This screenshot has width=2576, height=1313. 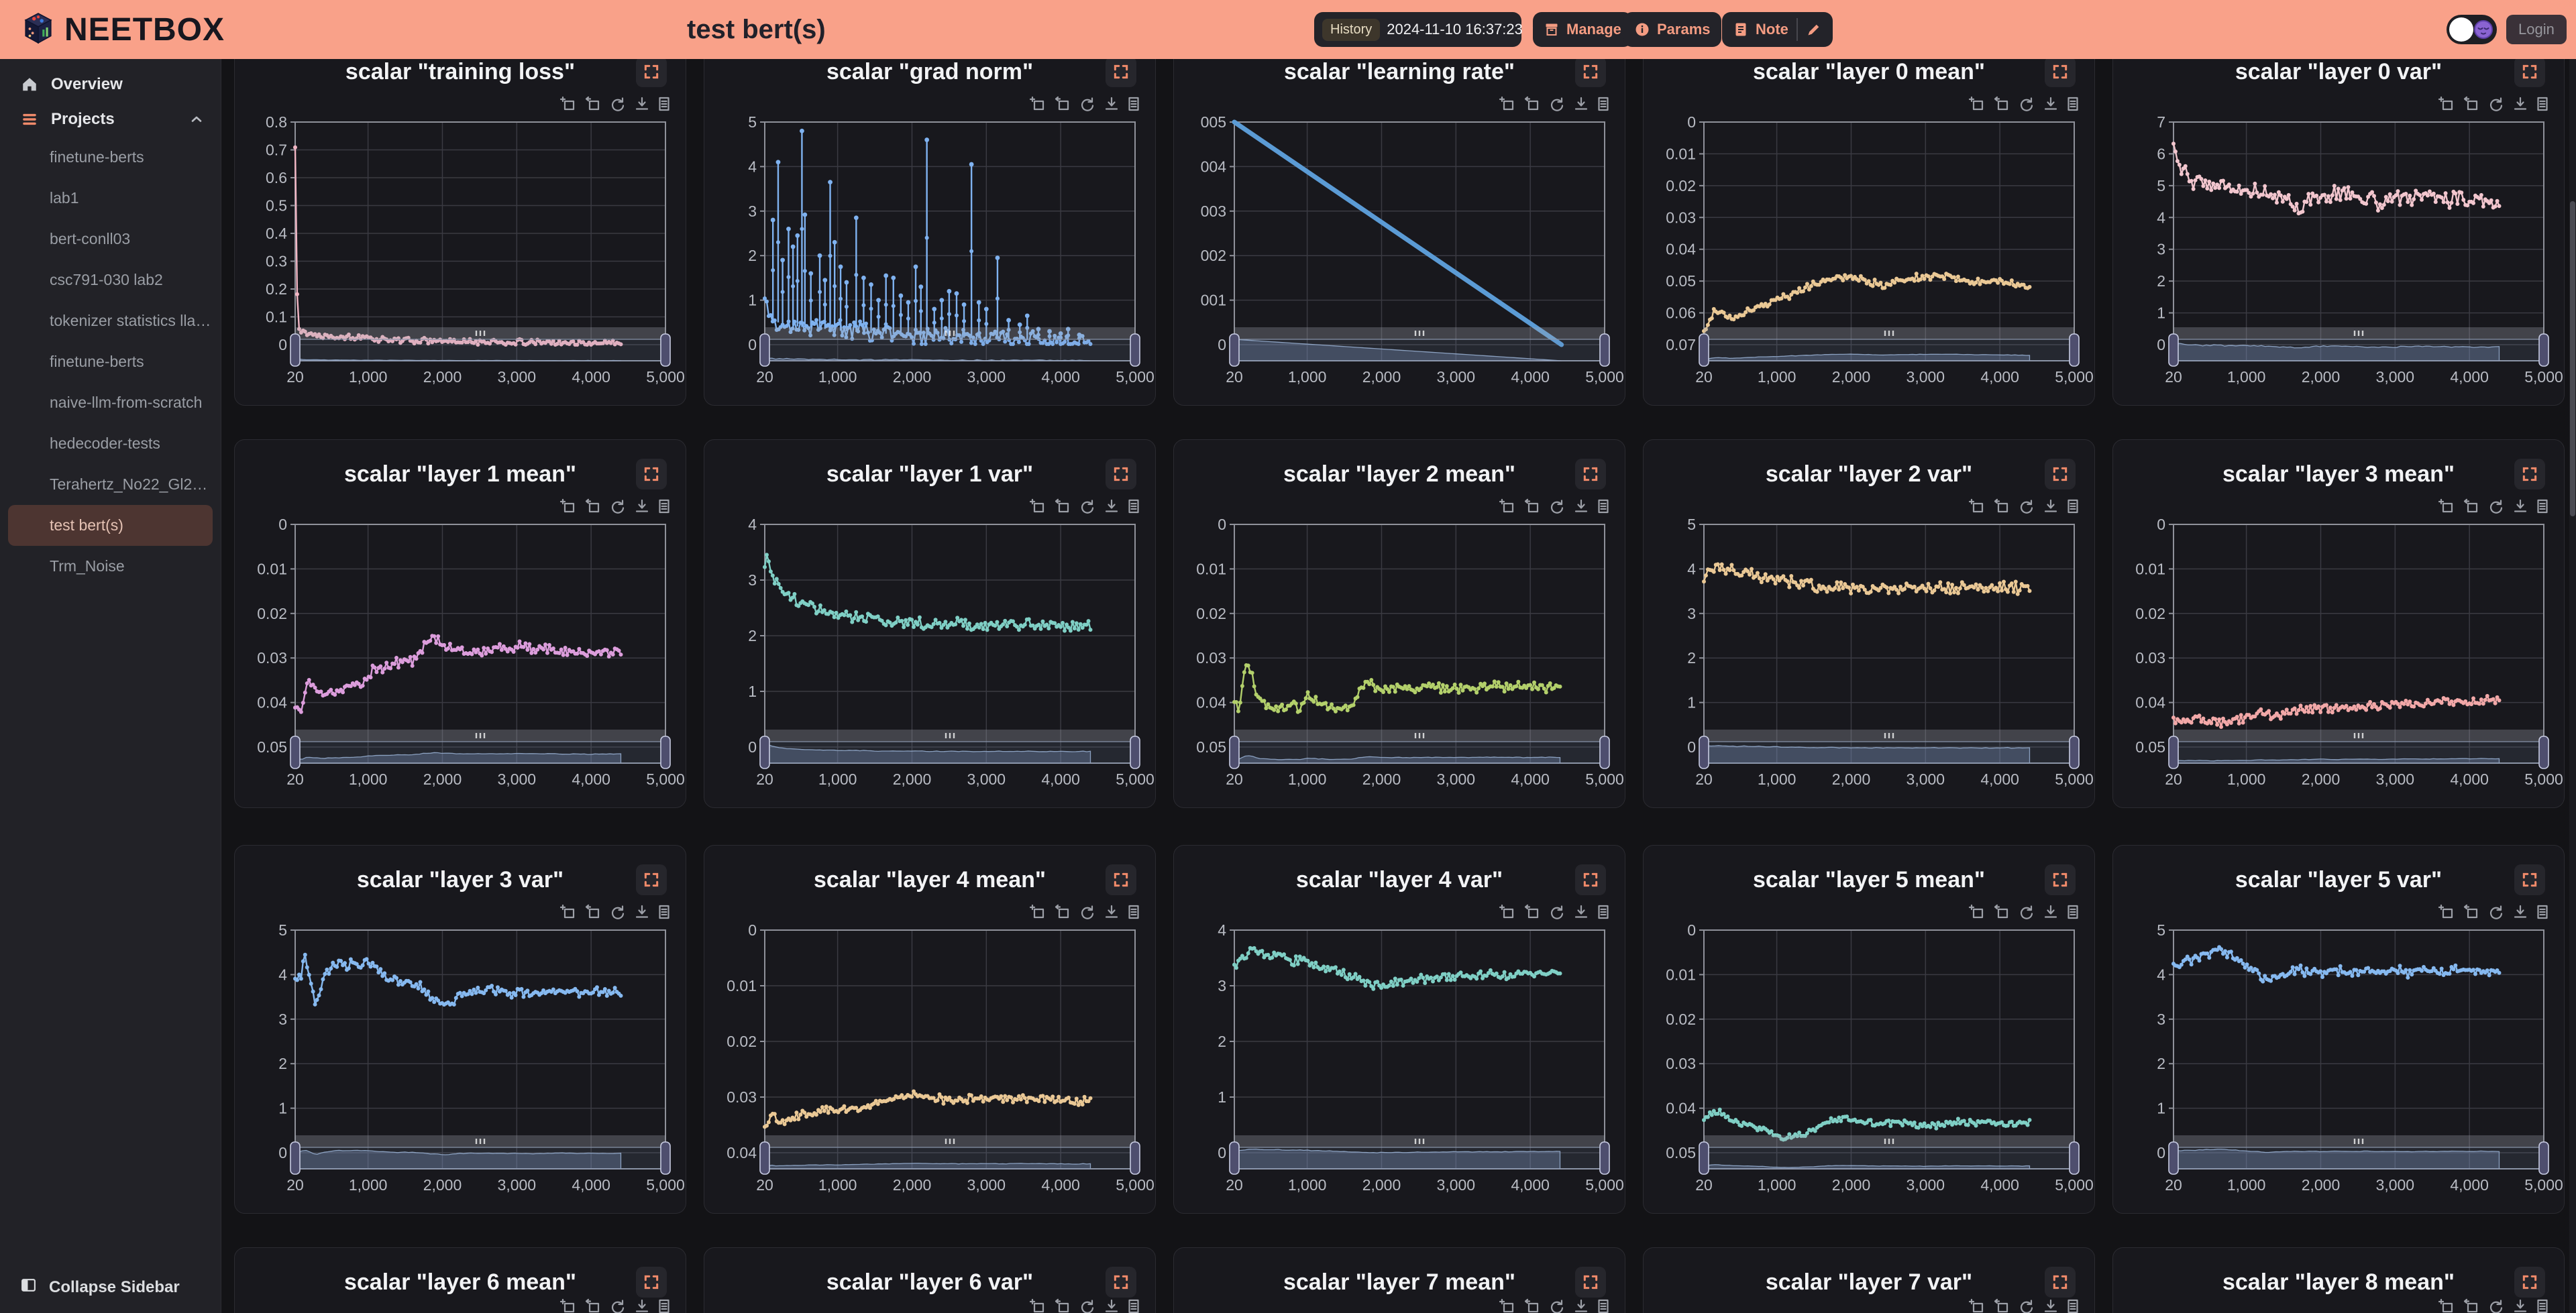 What do you see at coordinates (1428, 29) in the screenshot?
I see `history-select: History 2024-11-10 16:37:23` at bounding box center [1428, 29].